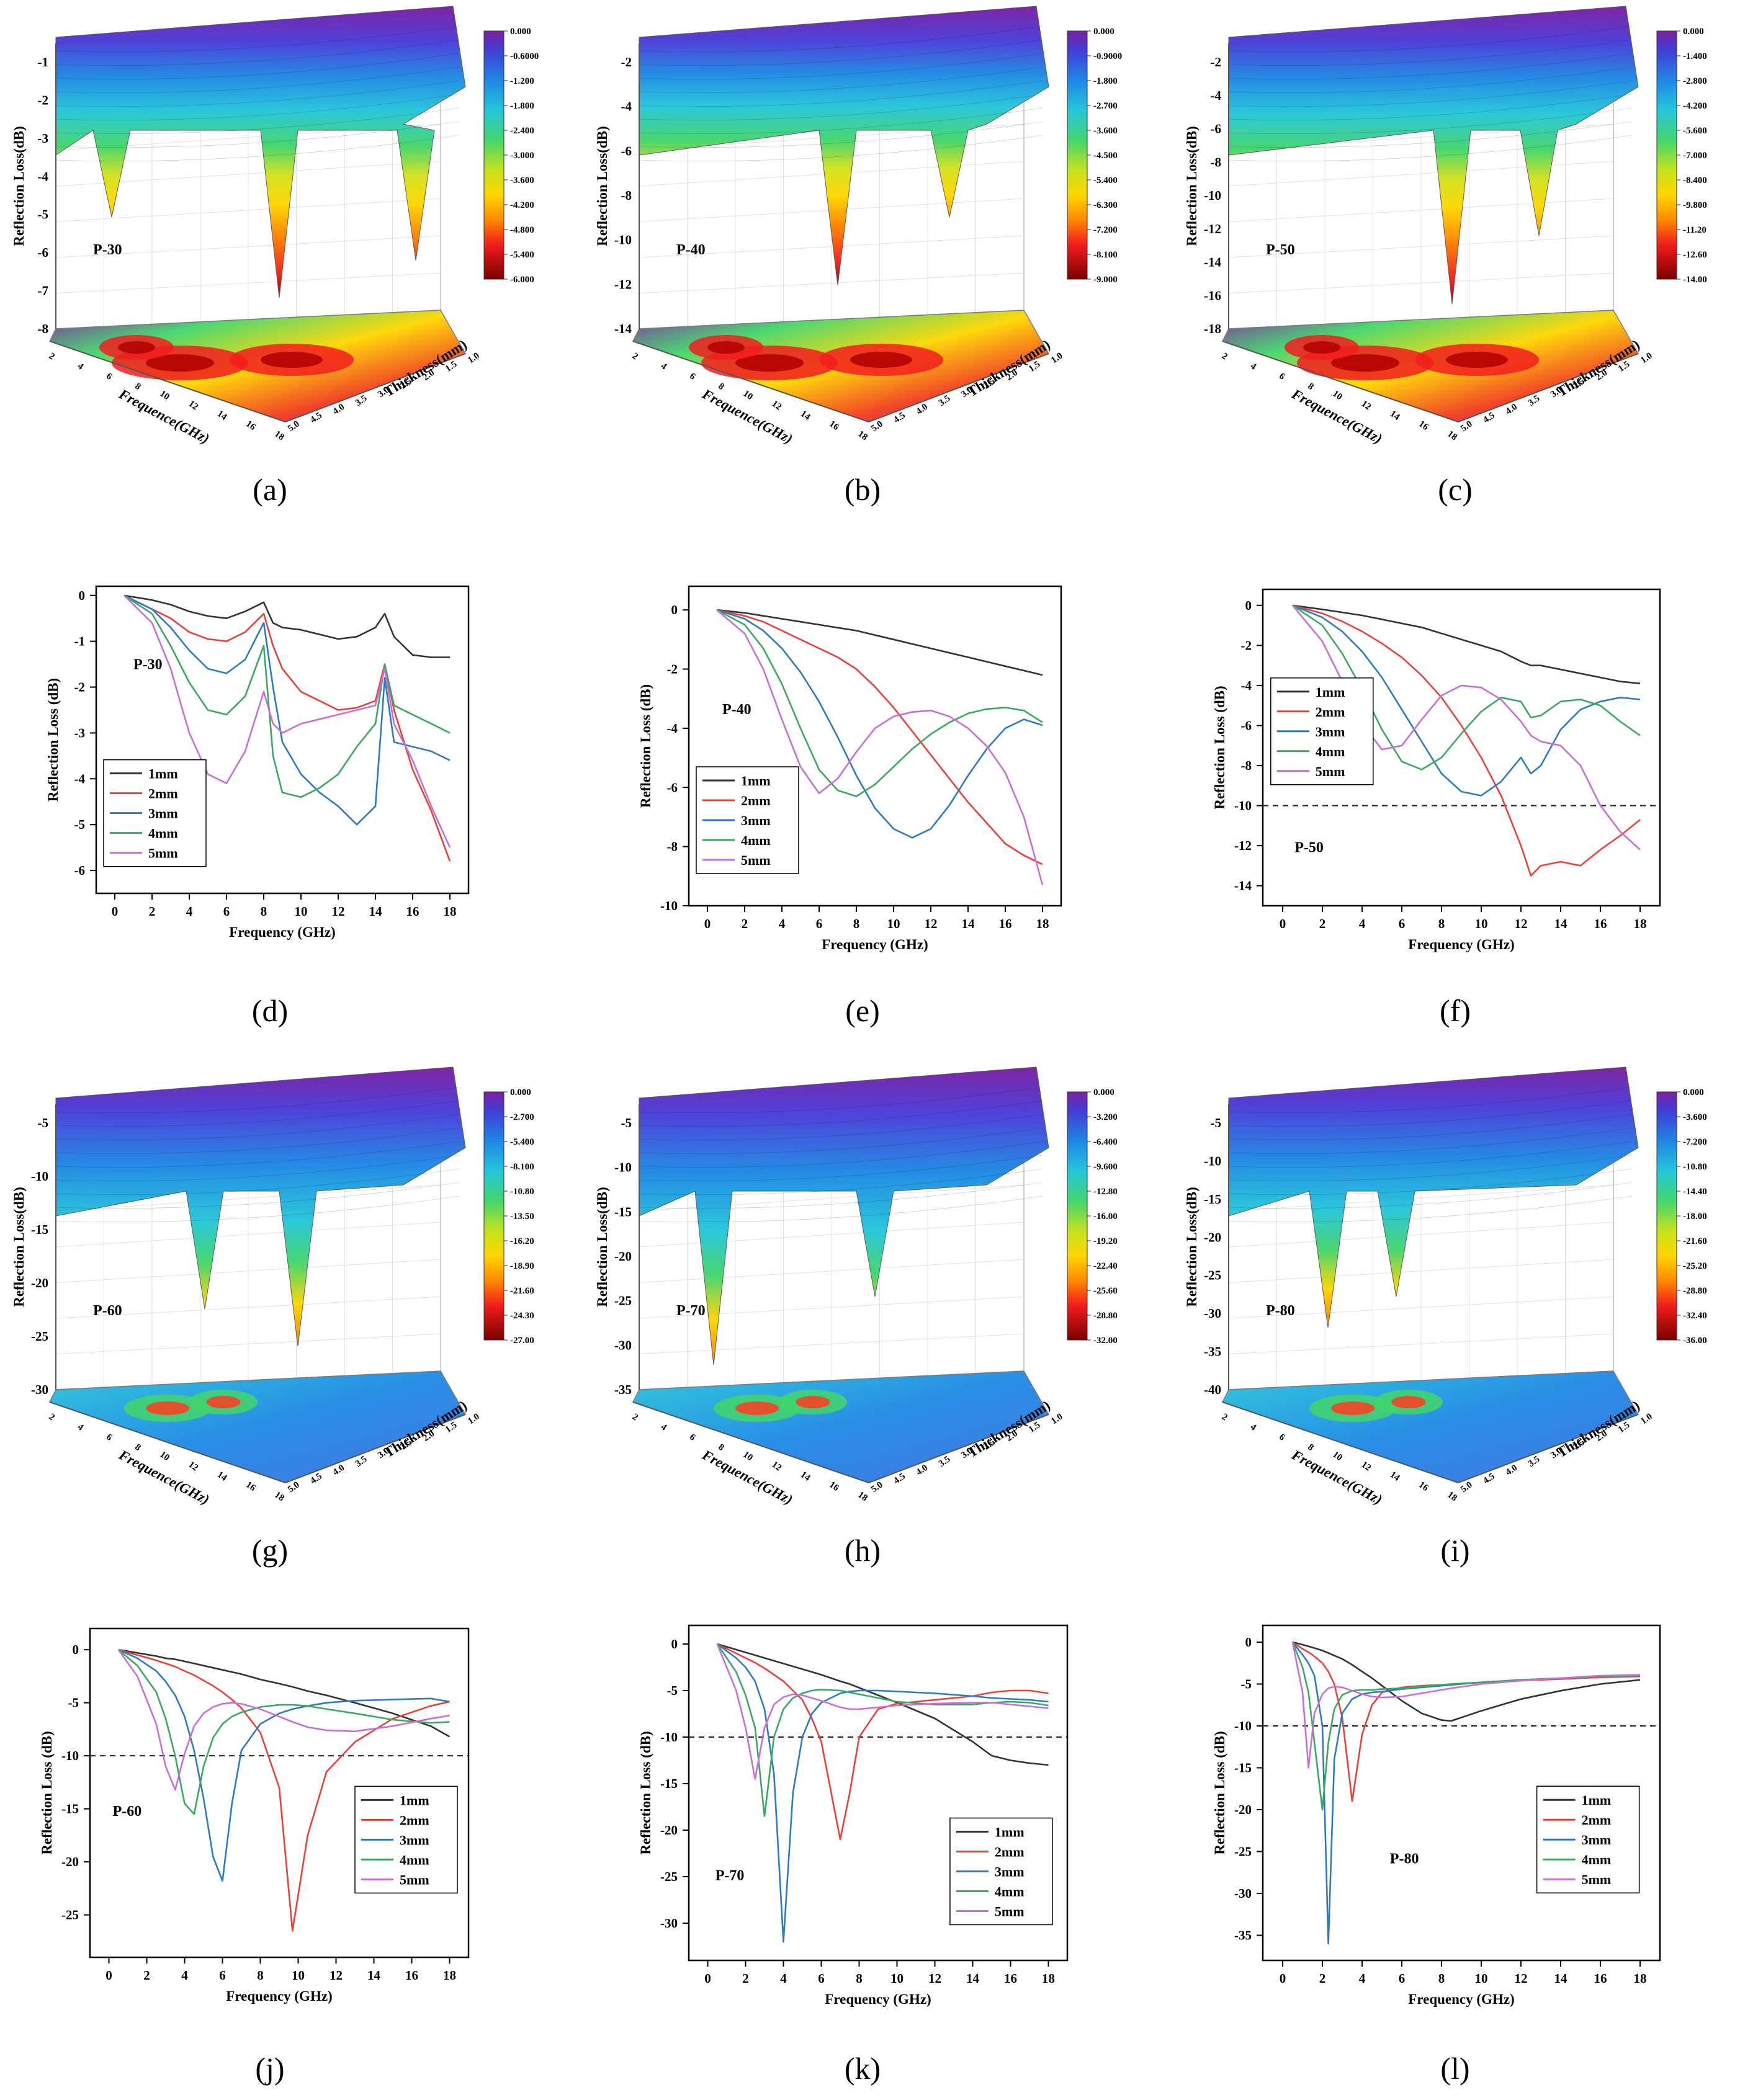 This screenshot has height=2100, width=1758. What do you see at coordinates (522, 1117) in the screenshot?
I see `colorbar-label: -2.700` at bounding box center [522, 1117].